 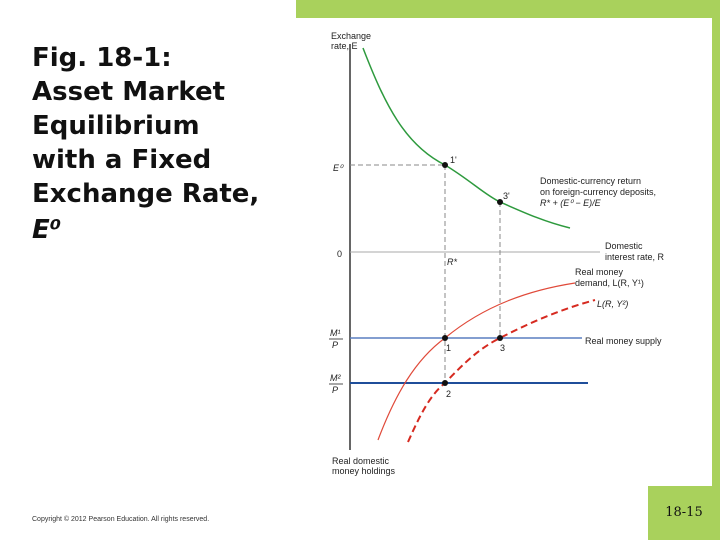 I want to click on curve-label: Real money supply, so click(x=623, y=341).